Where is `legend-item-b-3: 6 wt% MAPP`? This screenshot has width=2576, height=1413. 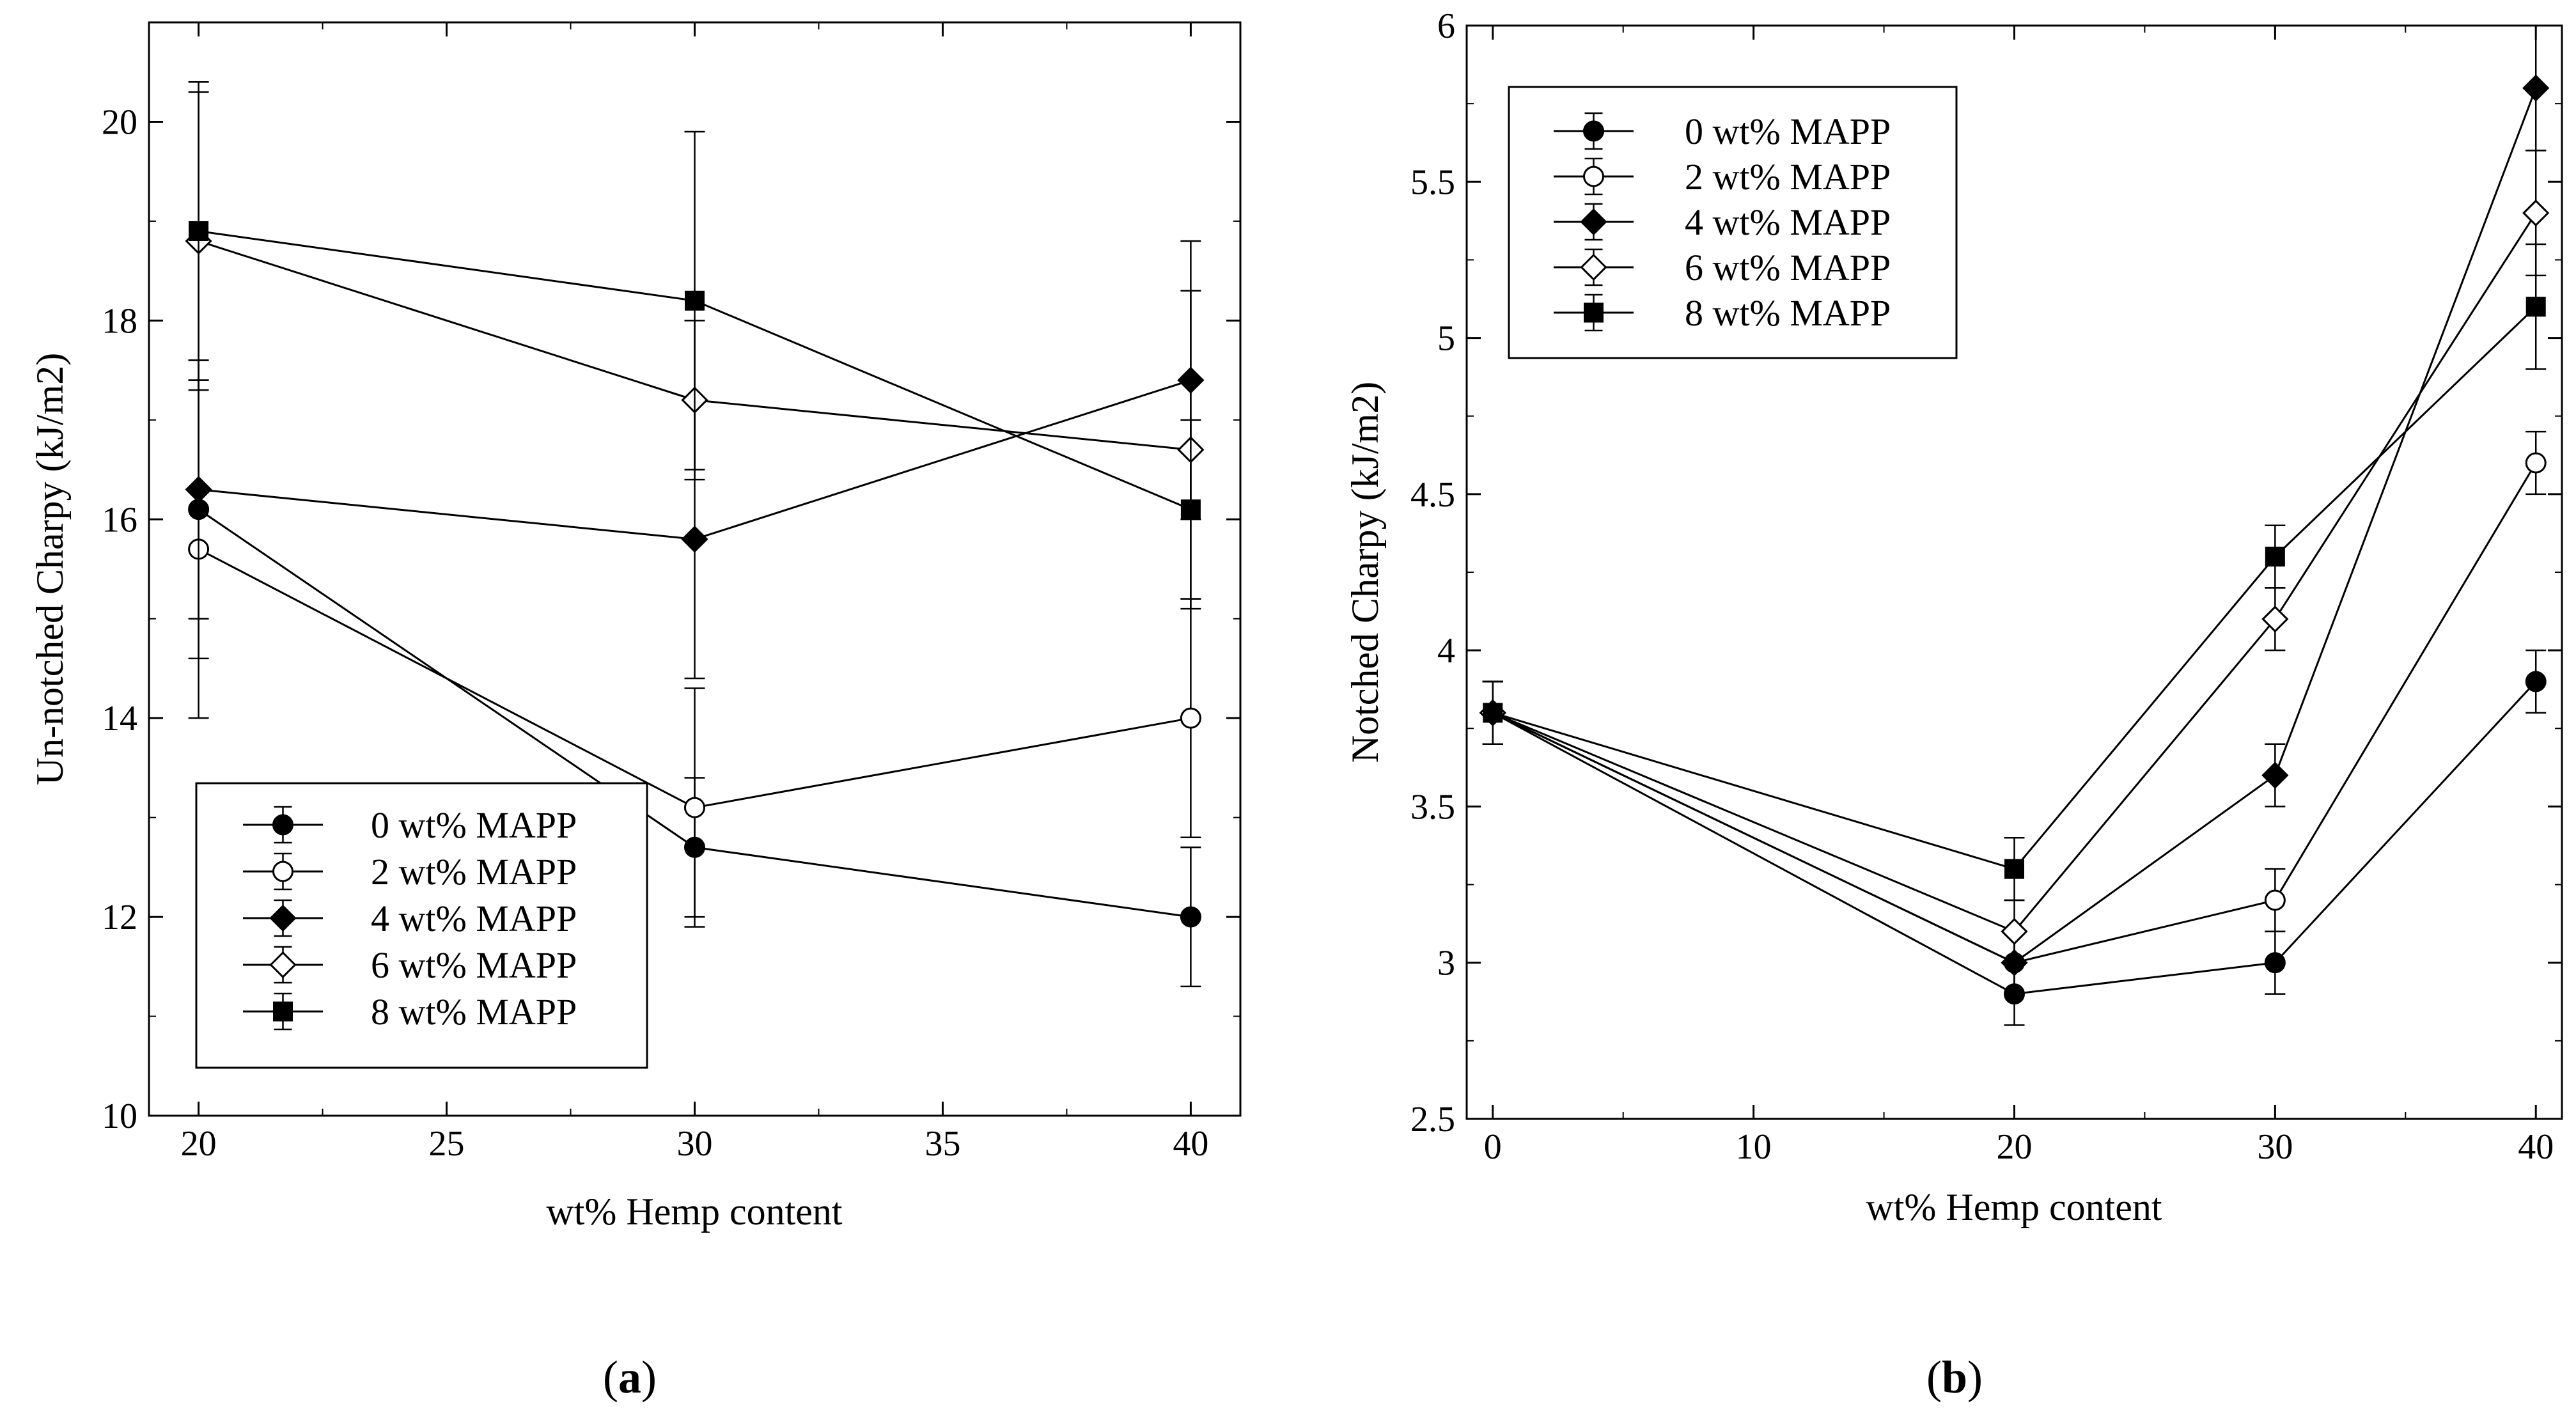
legend-item-b-3: 6 wt% MAPP is located at coordinates (1723, 267).